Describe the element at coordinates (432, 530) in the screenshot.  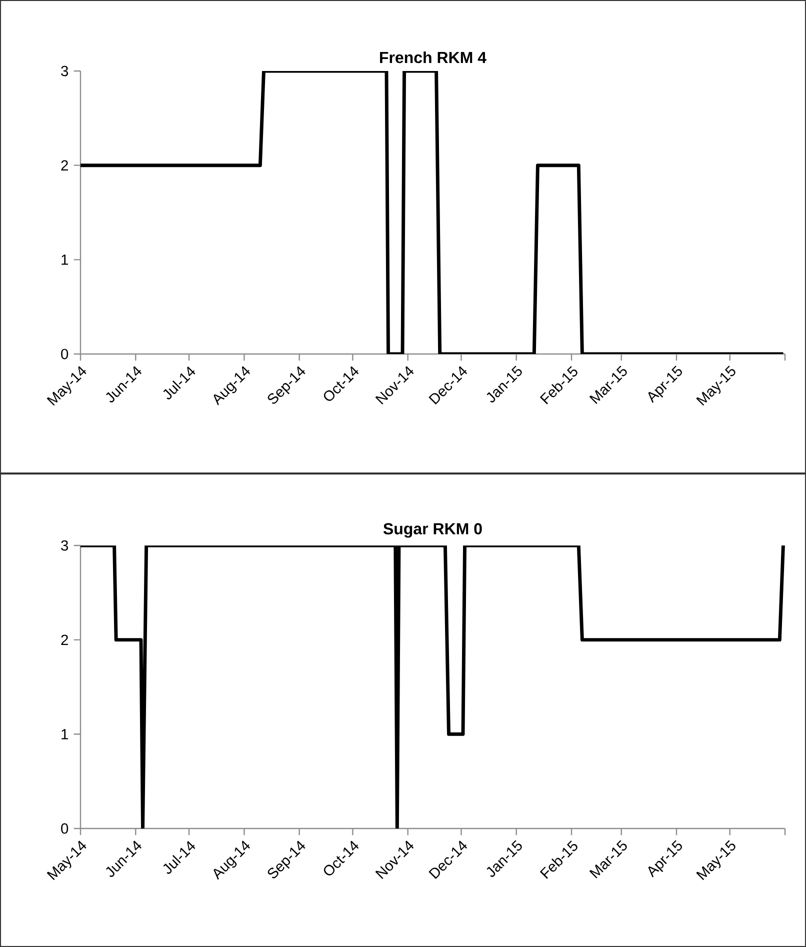
I see `chart-title: Sugar RKM 0` at that location.